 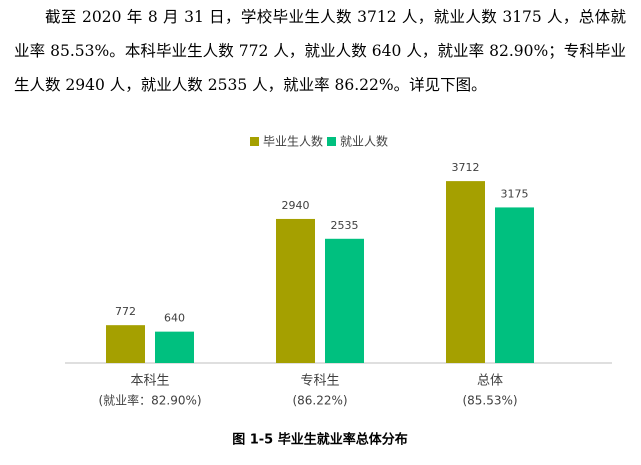 I want to click on value-label: 3712, so click(x=466, y=167).